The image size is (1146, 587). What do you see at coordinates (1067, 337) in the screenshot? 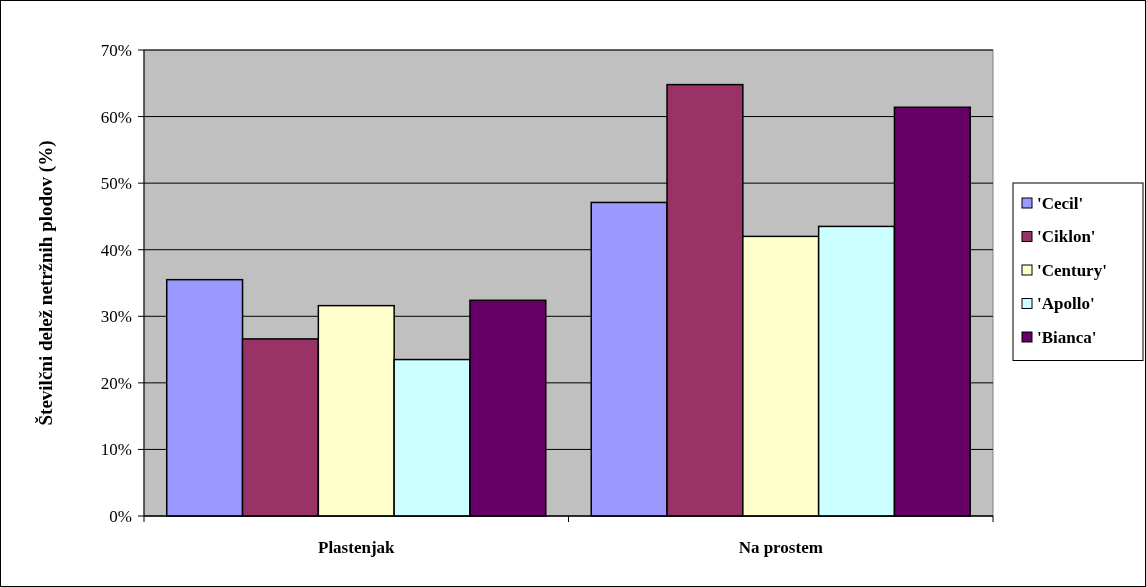
I see `legend-label: 'Bianca'` at bounding box center [1067, 337].